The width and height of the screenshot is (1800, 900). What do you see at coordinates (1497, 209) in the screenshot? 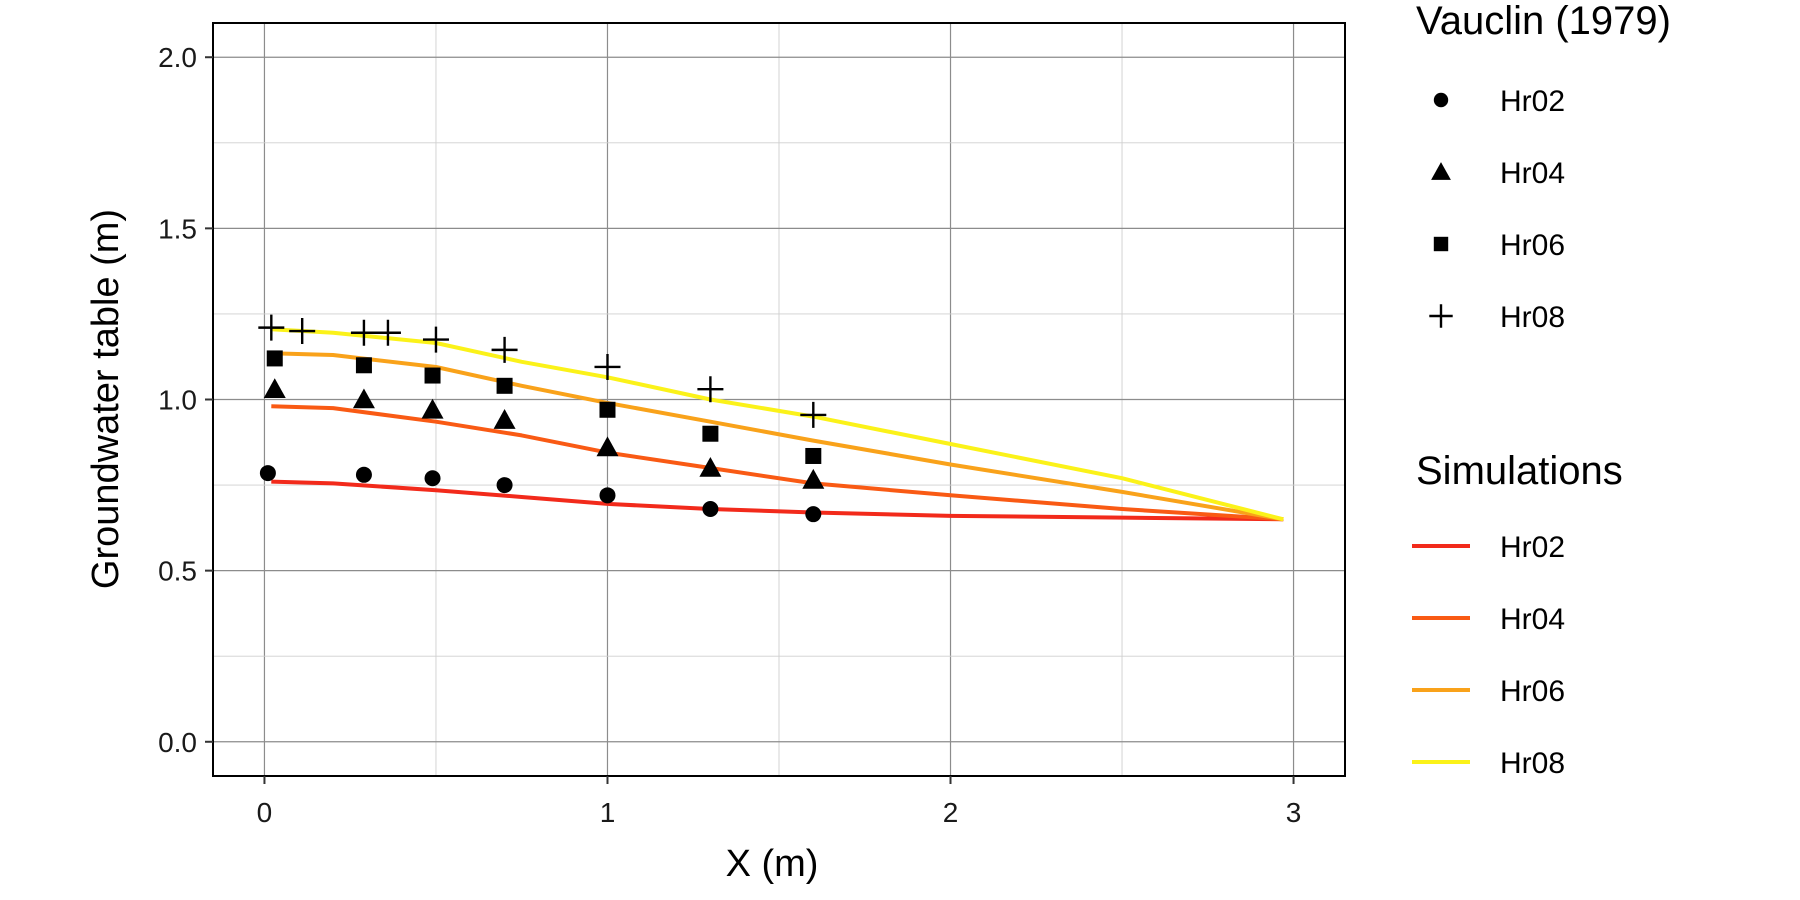
I see `legend-observation-items: Hr02 Hr04 Hr06 Hr08` at bounding box center [1497, 209].